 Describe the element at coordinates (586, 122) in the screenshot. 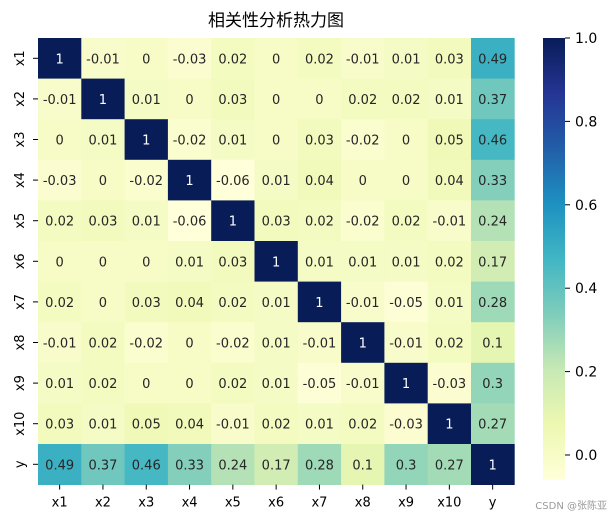

I see `colorbar-tick-label: 0.8` at that location.